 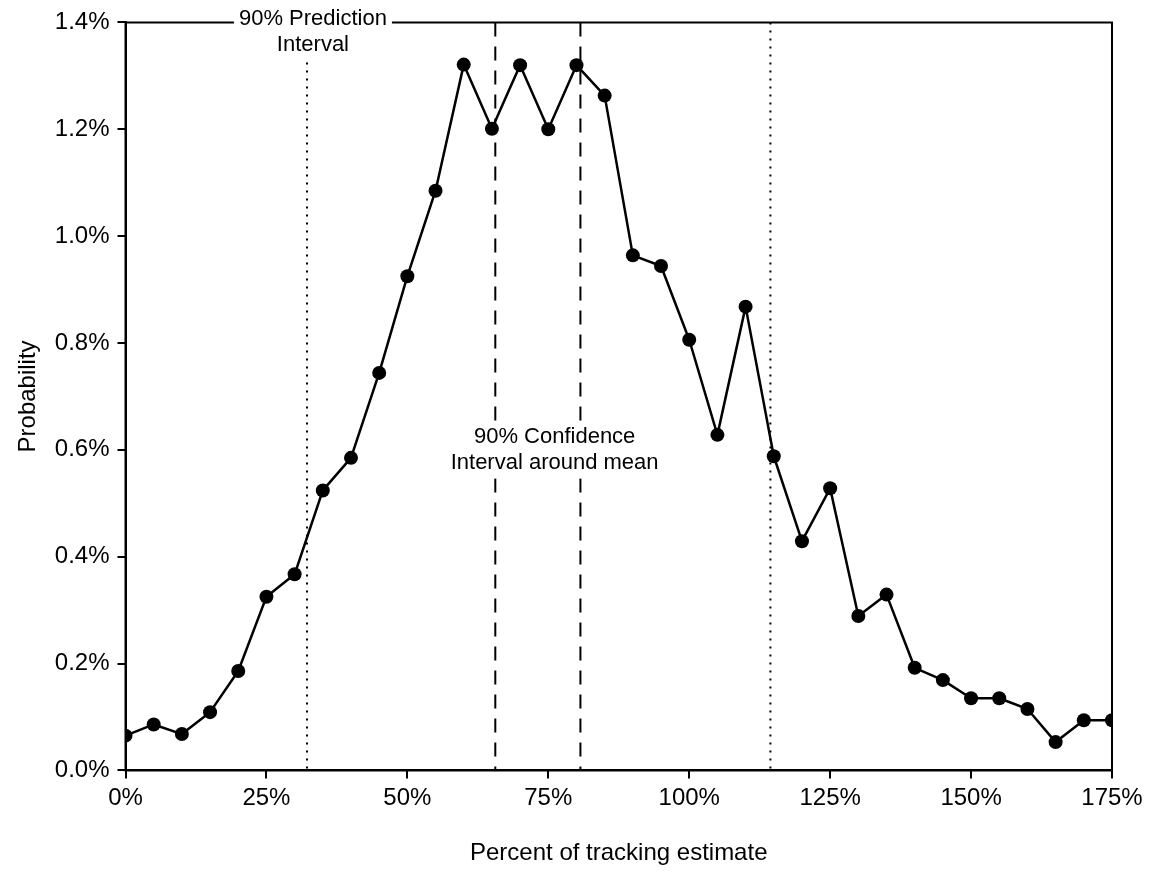 What do you see at coordinates (82, 21) in the screenshot?
I see `y-tick-label: 1.4%` at bounding box center [82, 21].